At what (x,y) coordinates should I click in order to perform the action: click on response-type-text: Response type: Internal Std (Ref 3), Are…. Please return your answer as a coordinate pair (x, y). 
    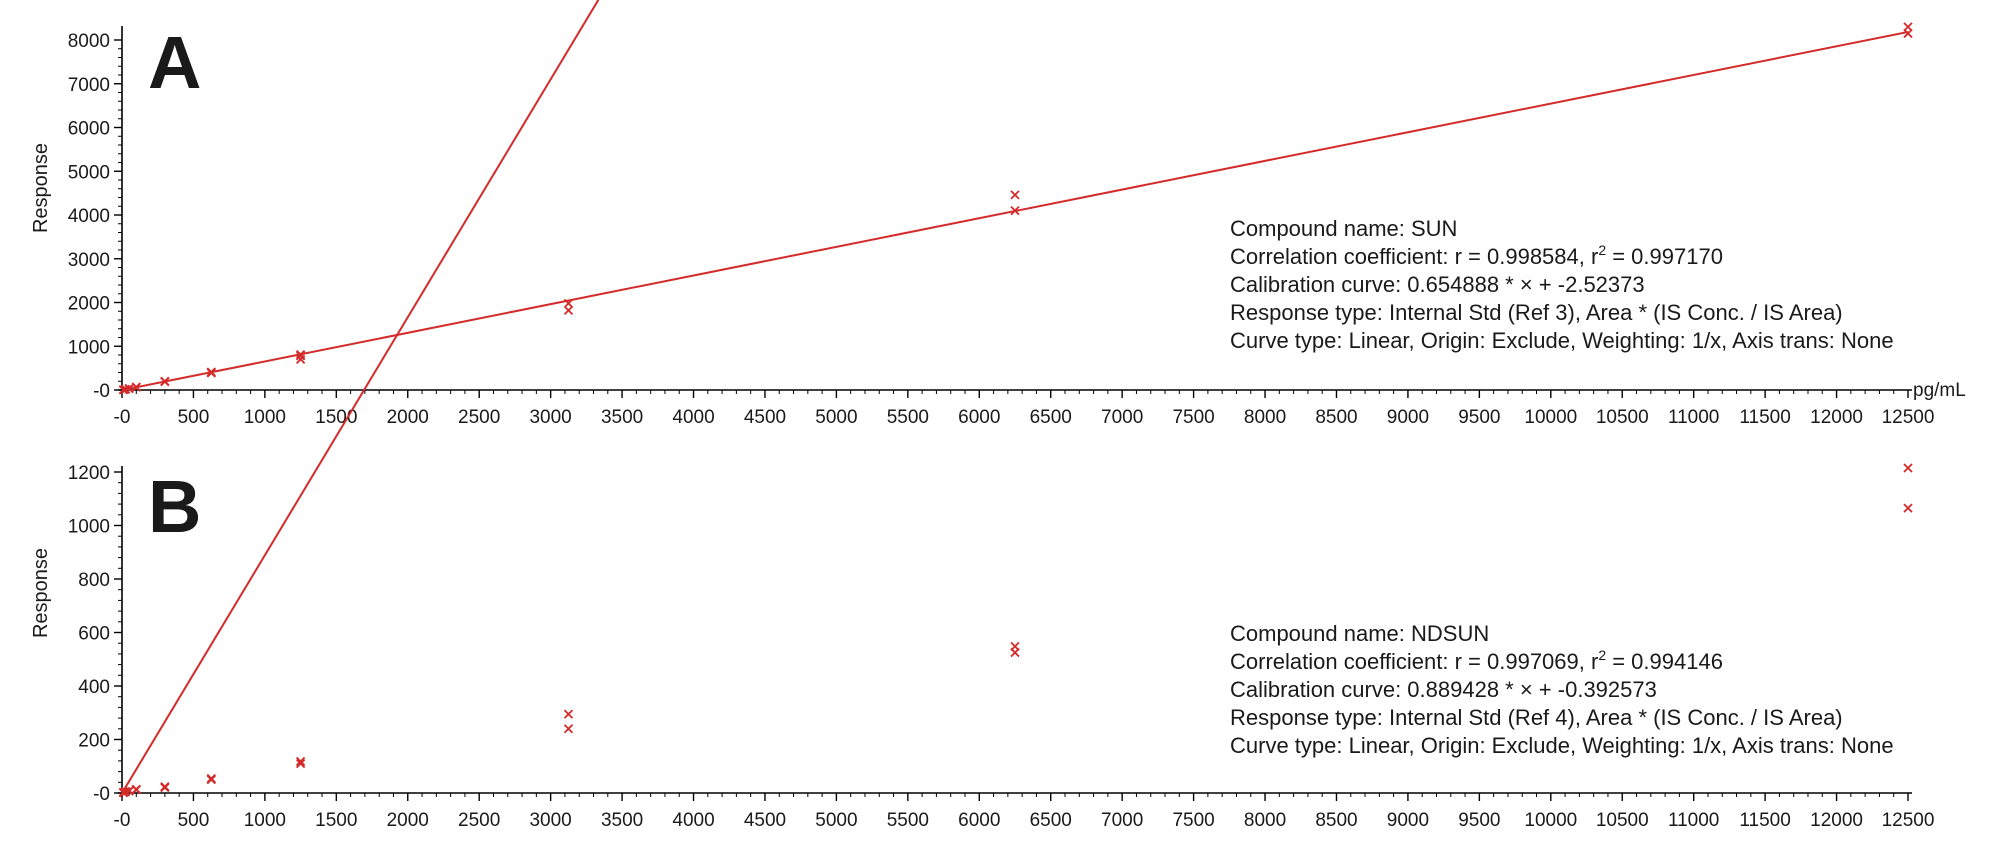
    Looking at the image, I should click on (1536, 312).